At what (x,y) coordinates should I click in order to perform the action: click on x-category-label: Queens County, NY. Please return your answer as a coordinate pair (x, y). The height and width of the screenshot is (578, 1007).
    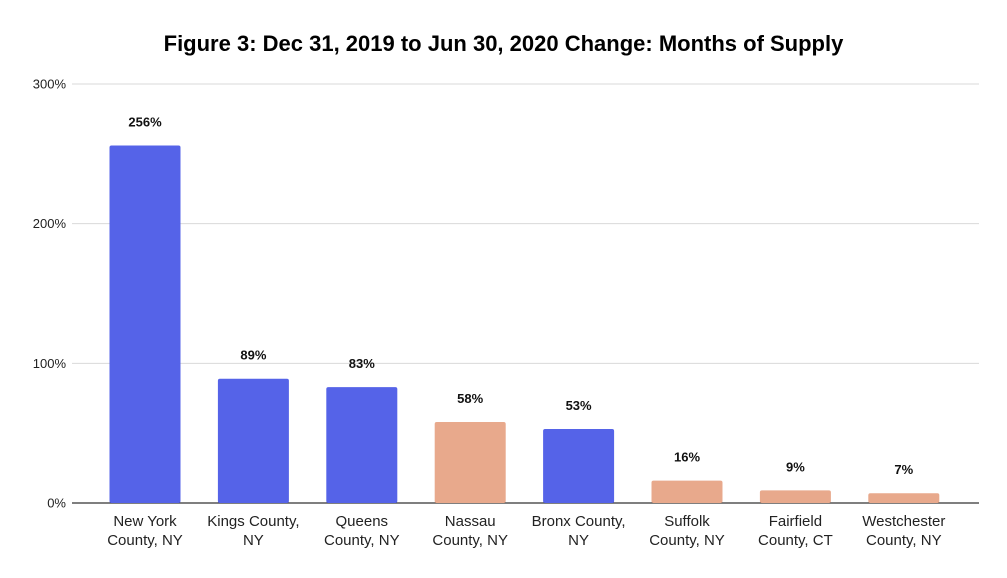
    Looking at the image, I should click on (362, 531).